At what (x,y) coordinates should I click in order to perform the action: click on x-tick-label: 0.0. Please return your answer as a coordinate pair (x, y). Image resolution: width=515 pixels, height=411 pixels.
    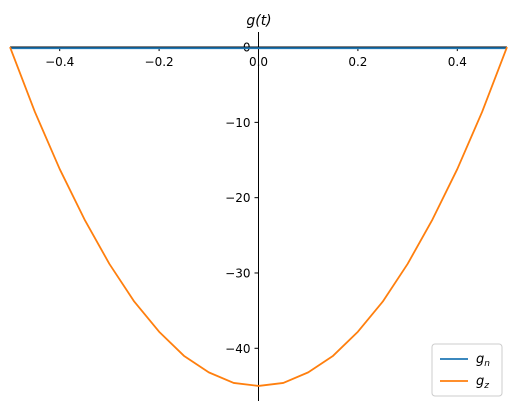
    Looking at the image, I should click on (258, 62).